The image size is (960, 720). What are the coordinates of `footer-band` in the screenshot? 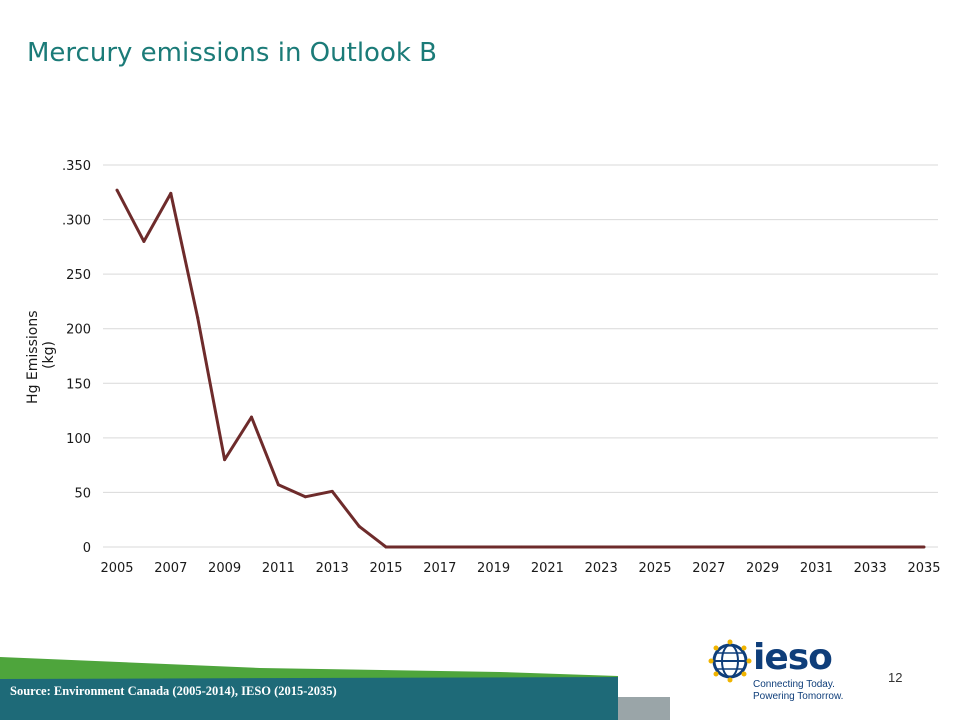 It's located at (335, 688).